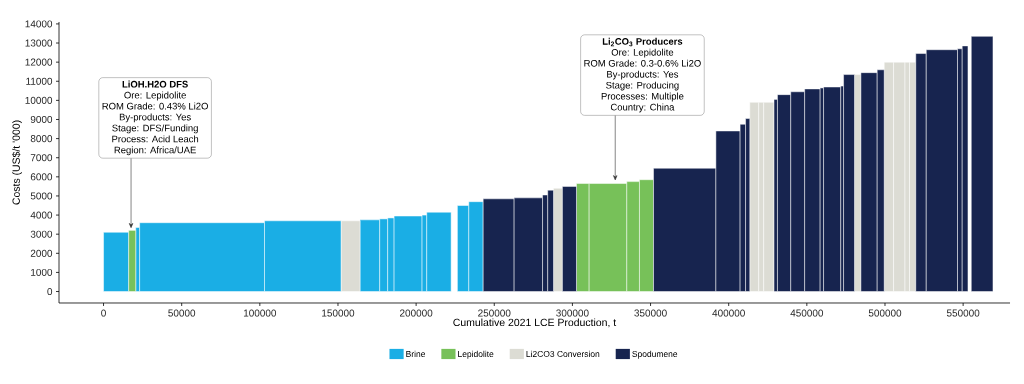 This screenshot has width=1024, height=384. Describe the element at coordinates (155, 106) in the screenshot. I see `annotation: ROM Grade: 0.43% Li2O` at that location.